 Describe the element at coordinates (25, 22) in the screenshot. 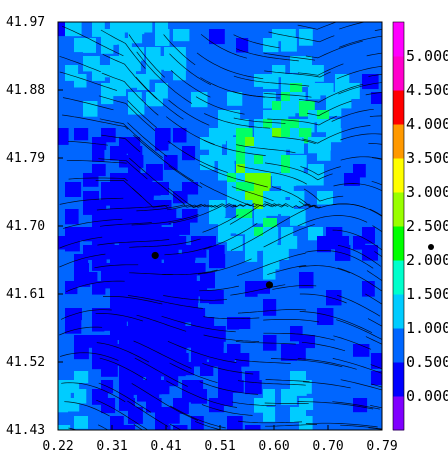

I see `y-tick-label-0: 41.97` at that location.